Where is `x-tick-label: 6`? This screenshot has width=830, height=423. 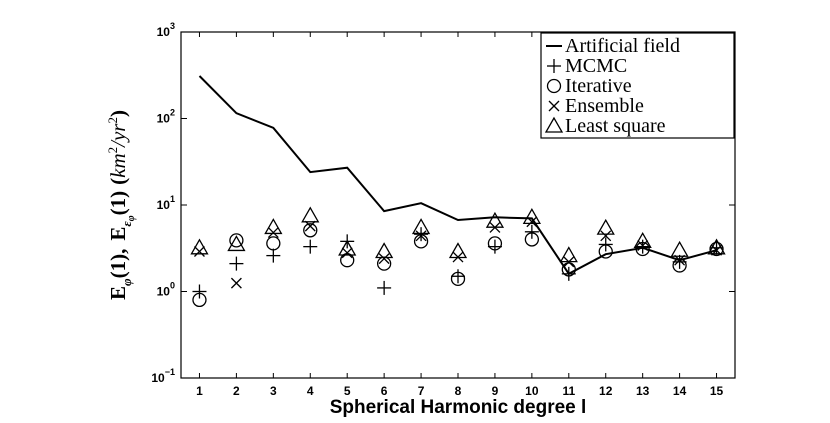
x-tick-label: 6 is located at coordinates (384, 391).